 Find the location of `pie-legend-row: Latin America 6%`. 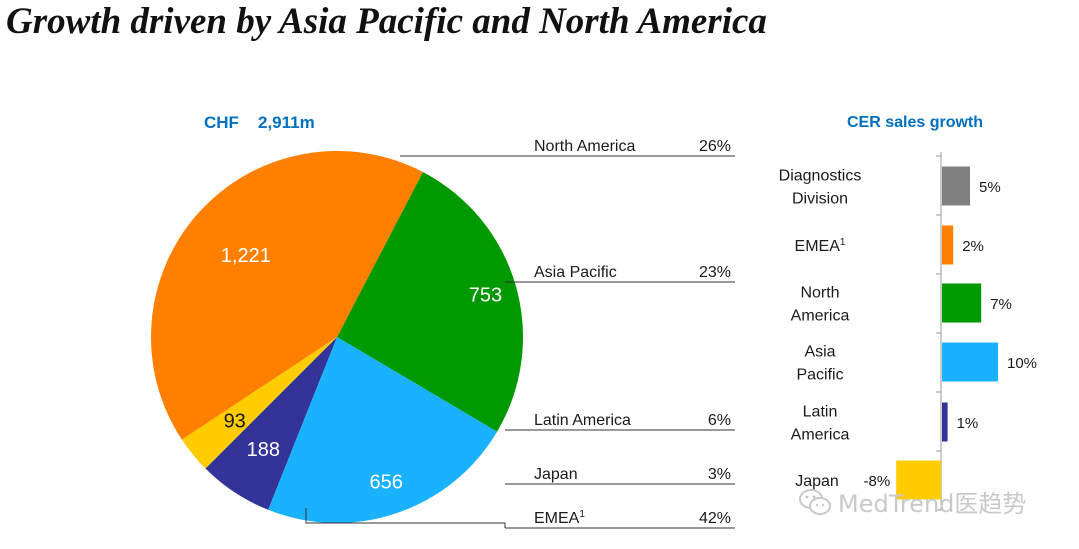

pie-legend-row: Latin America 6% is located at coordinates (620, 421).